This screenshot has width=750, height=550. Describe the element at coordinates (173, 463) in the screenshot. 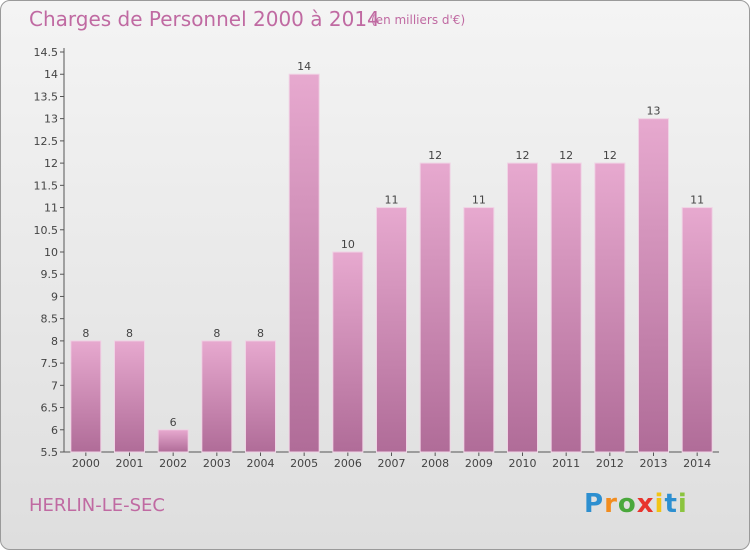

I see `x-tick-label: 2002` at that location.